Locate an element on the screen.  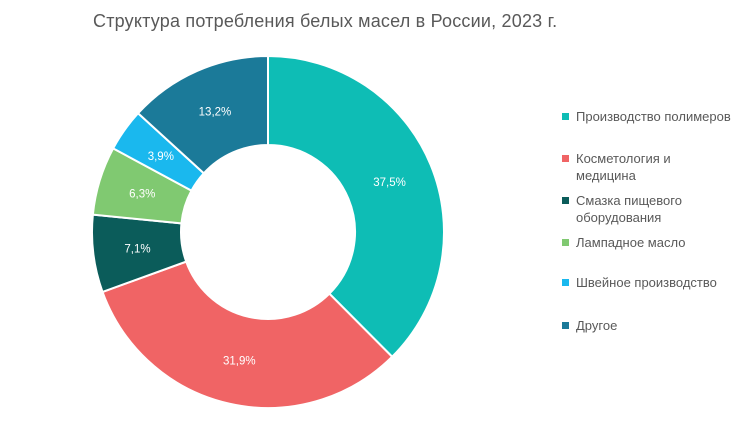
legend-item-3: Смазка пищевого оборудования is located at coordinates (647, 209).